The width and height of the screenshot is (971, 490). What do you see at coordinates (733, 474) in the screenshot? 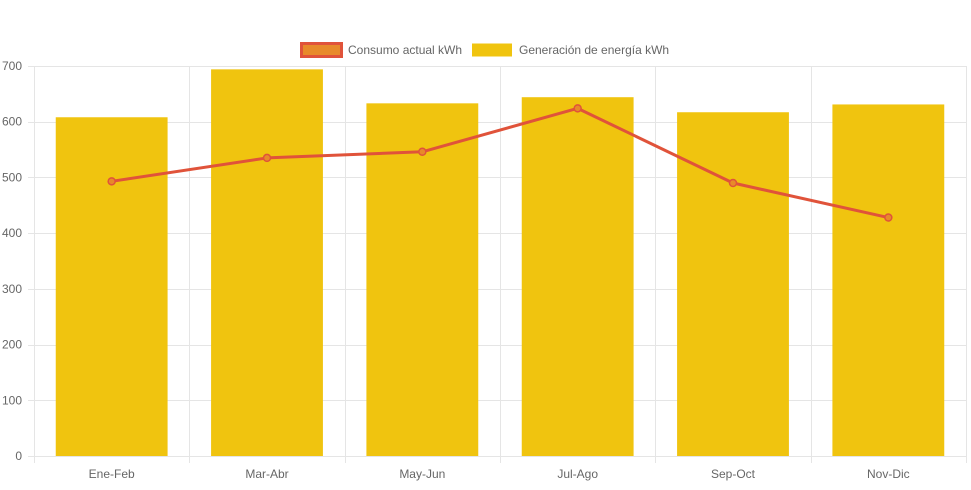
I see `x-tick-label: Sep-Oct` at bounding box center [733, 474].